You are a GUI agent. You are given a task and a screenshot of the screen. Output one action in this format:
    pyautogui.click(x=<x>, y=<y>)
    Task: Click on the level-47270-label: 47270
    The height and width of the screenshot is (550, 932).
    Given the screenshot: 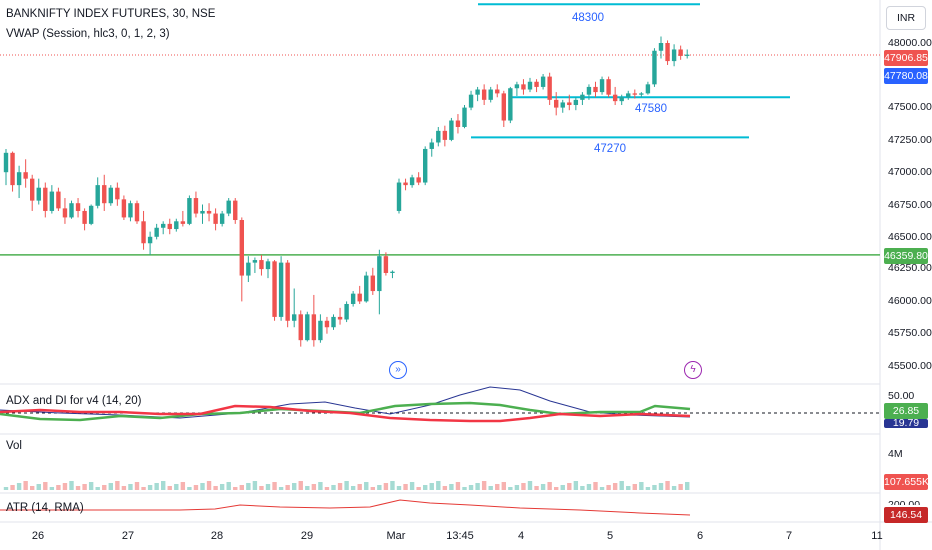 What is the action you would take?
    pyautogui.click(x=610, y=149)
    